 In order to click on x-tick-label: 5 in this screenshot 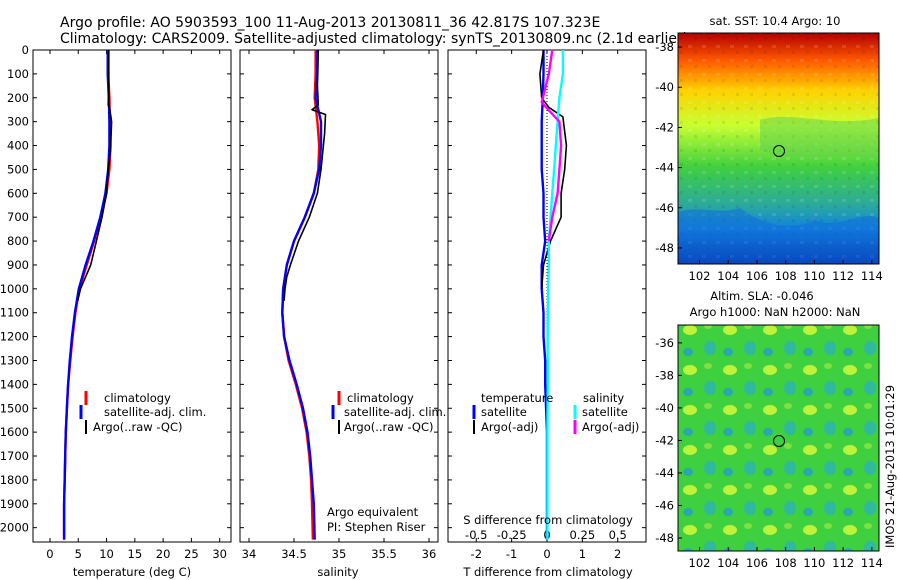, I will do `click(78, 554)`.